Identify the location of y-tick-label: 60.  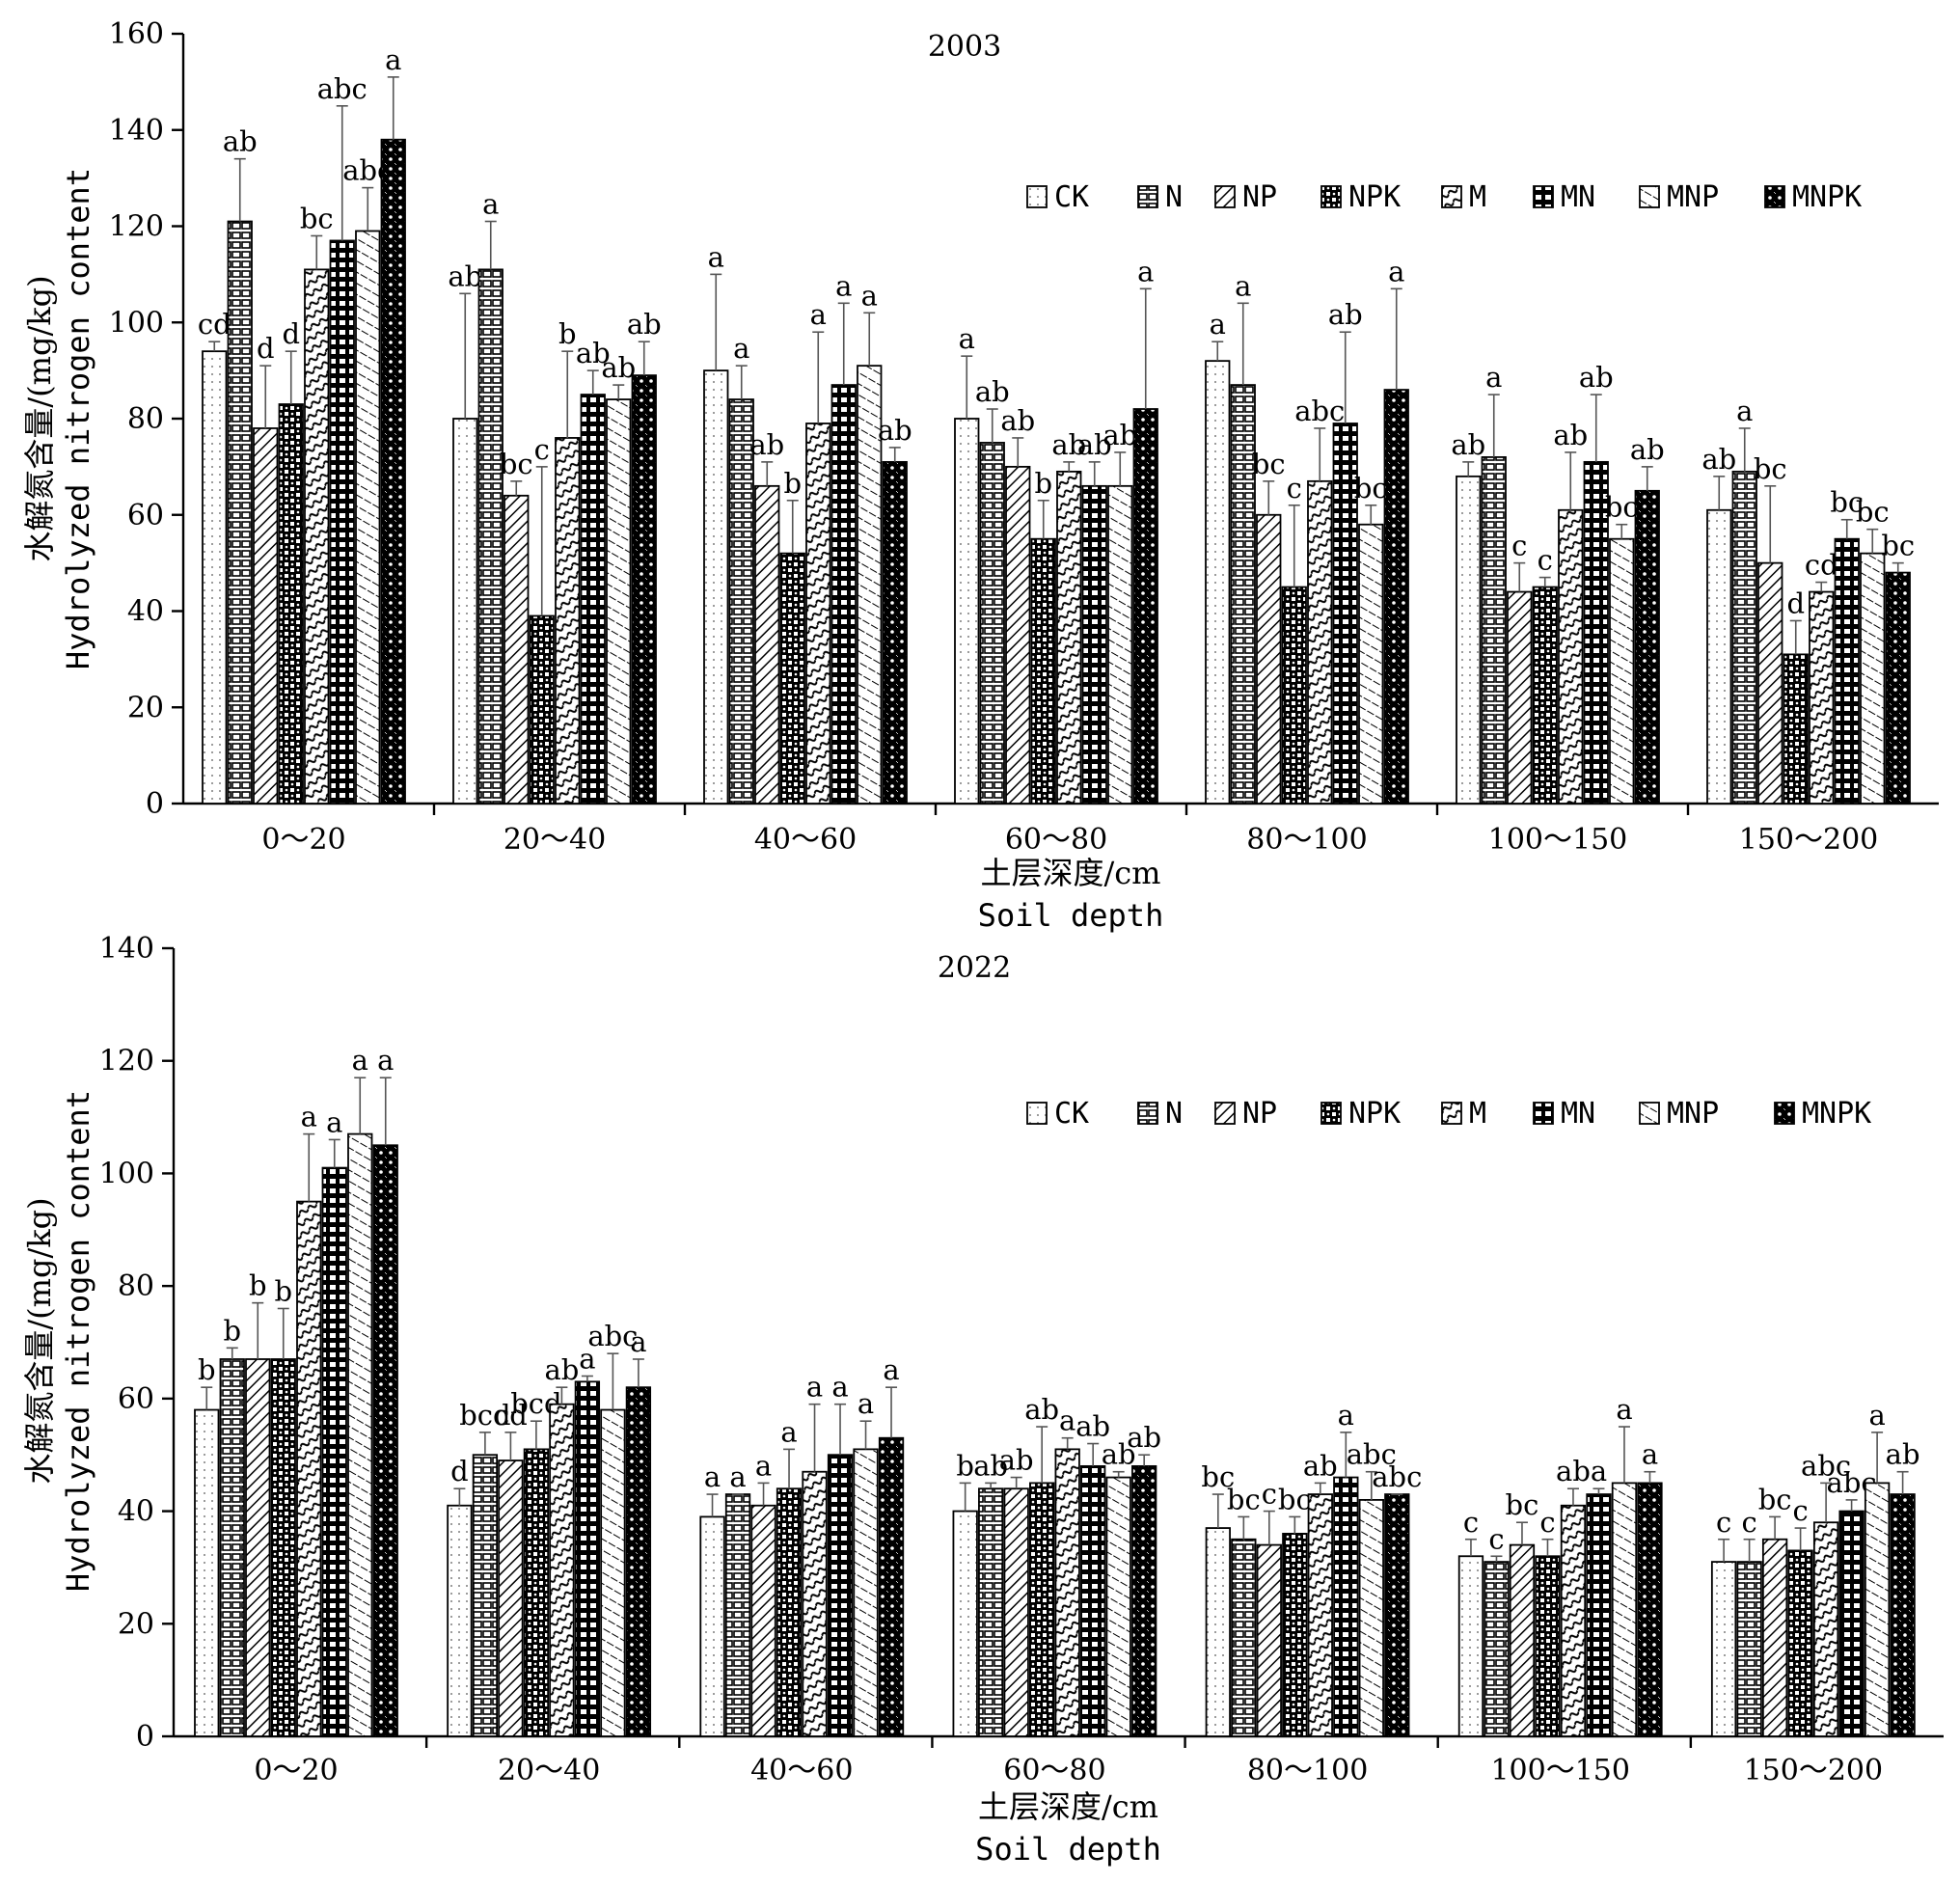
(136, 1399).